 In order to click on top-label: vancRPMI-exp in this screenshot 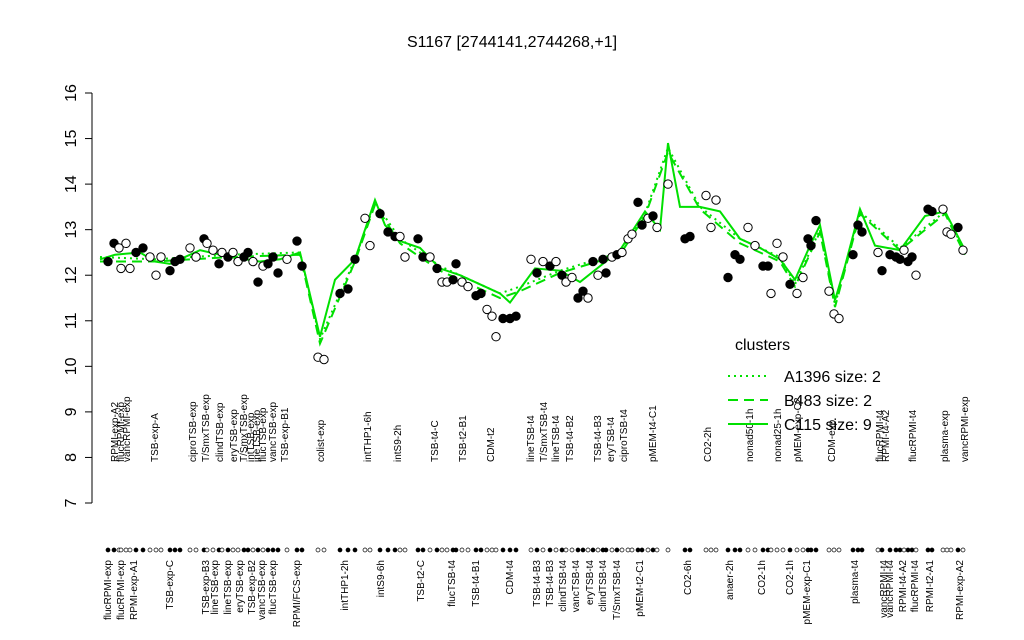, I will do `click(965, 429)`.